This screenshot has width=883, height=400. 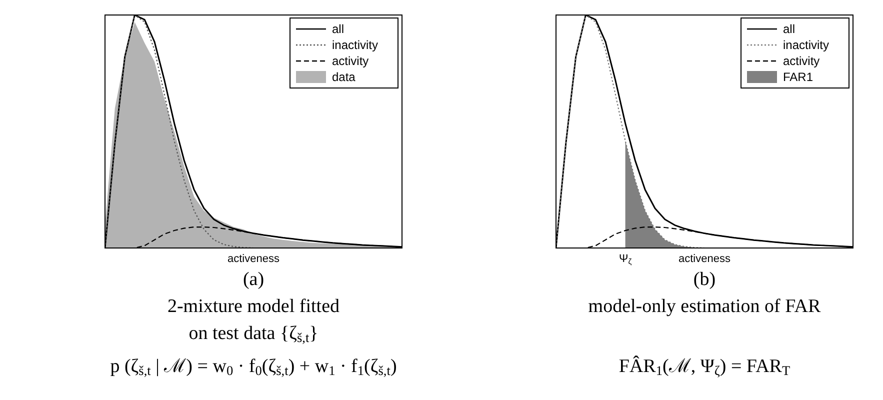 I want to click on text: 2-mixture model fitted, so click(x=253, y=306).